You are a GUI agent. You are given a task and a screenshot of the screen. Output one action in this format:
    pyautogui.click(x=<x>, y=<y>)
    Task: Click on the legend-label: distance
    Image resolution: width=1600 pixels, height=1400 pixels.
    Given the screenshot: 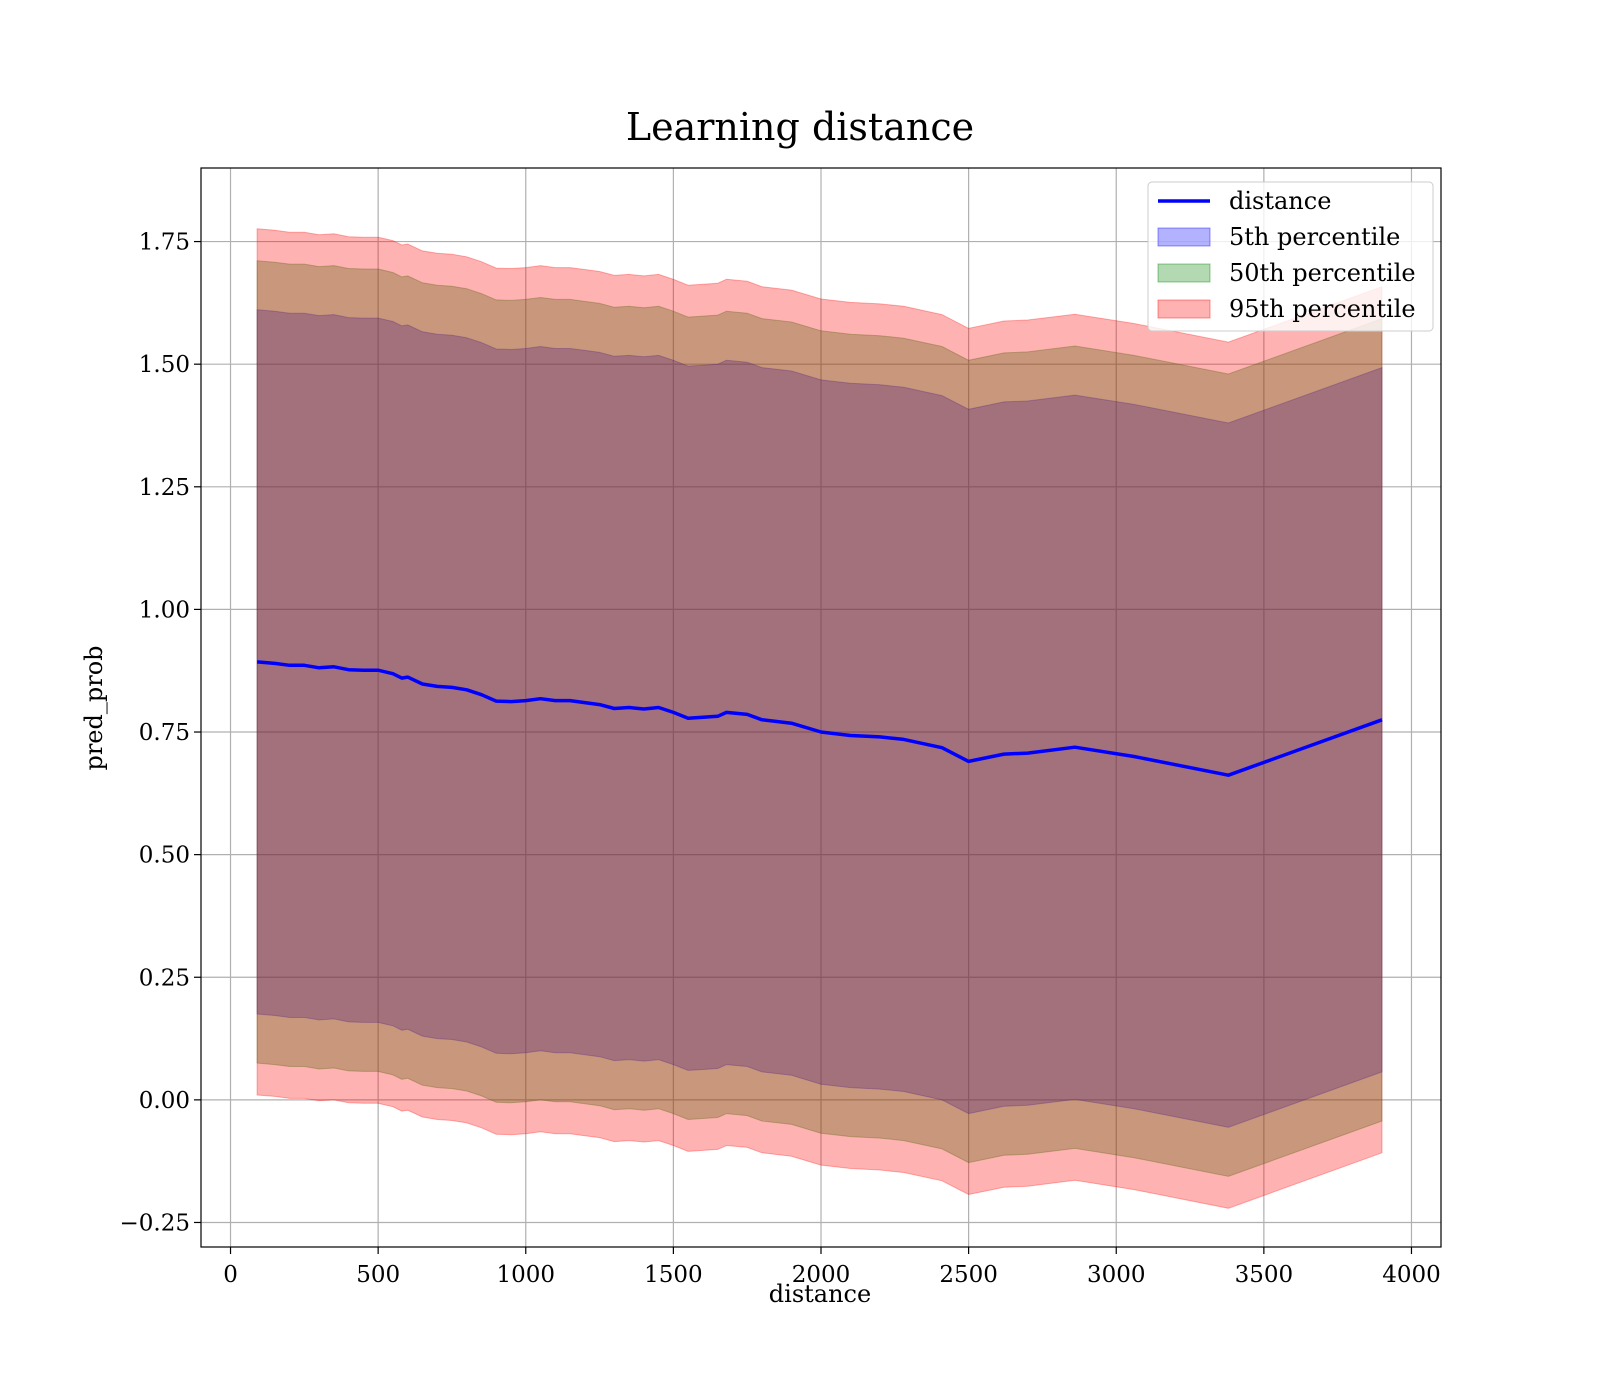 What is the action you would take?
    pyautogui.click(x=1280, y=201)
    